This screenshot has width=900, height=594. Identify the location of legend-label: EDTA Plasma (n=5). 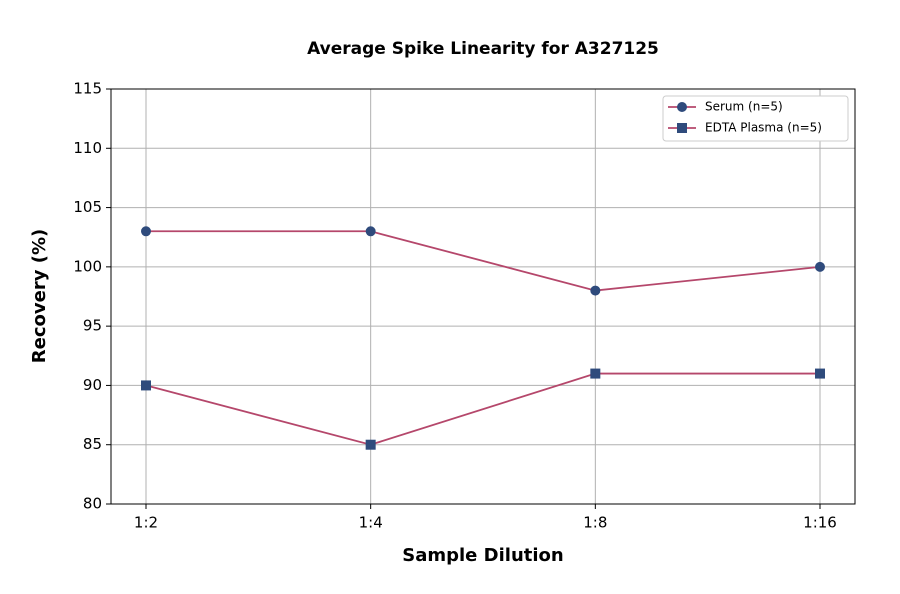
(763, 128).